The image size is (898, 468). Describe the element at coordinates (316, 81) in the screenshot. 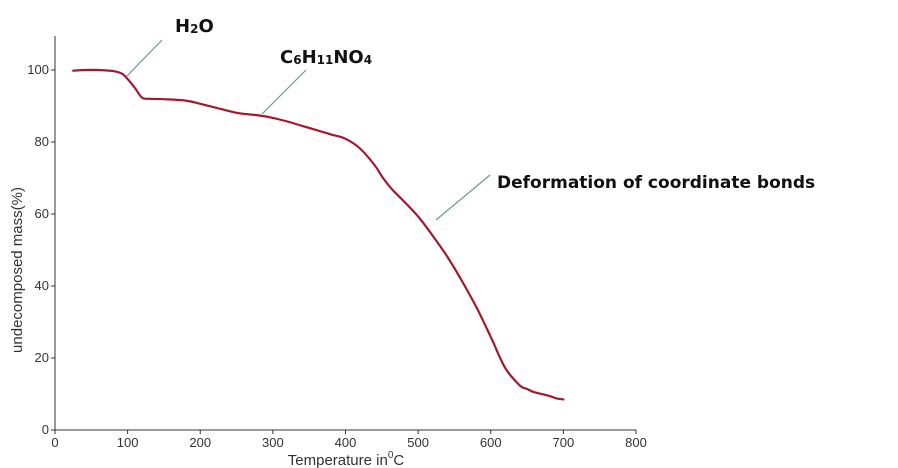

I see `annotation-c6h11no4: C6H11NO4` at that location.